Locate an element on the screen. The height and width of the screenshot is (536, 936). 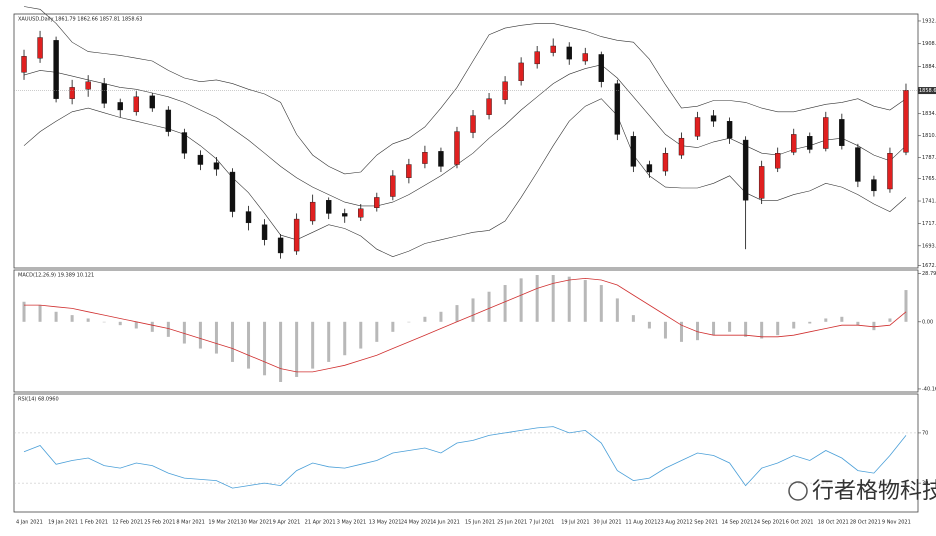
y-tick-label: 1693.60 is located at coordinates (929, 246).